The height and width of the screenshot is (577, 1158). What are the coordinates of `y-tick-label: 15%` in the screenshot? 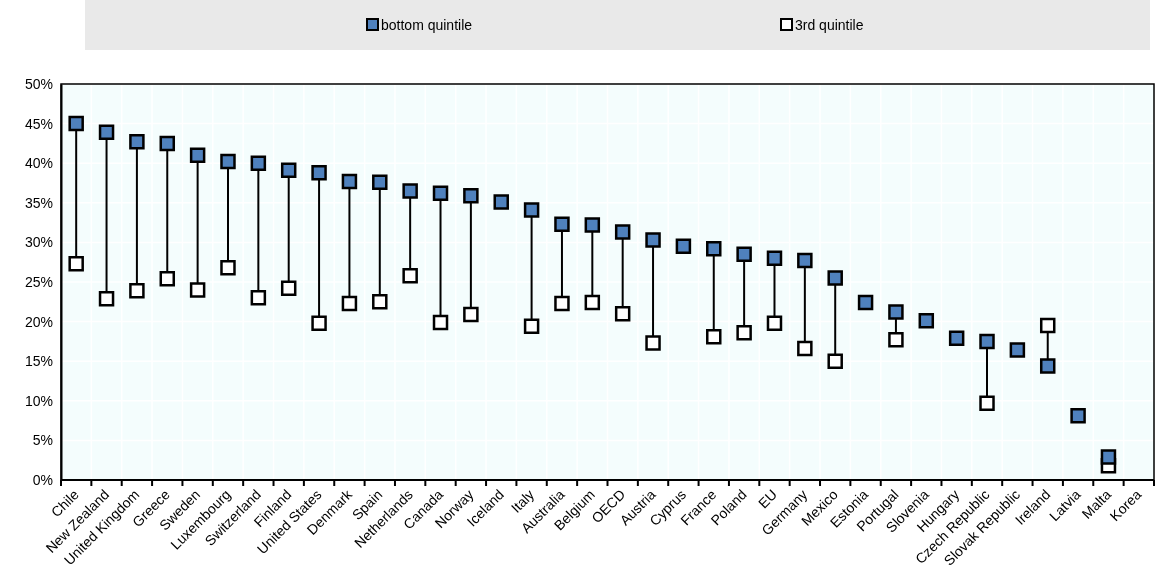 It's located at (38, 361).